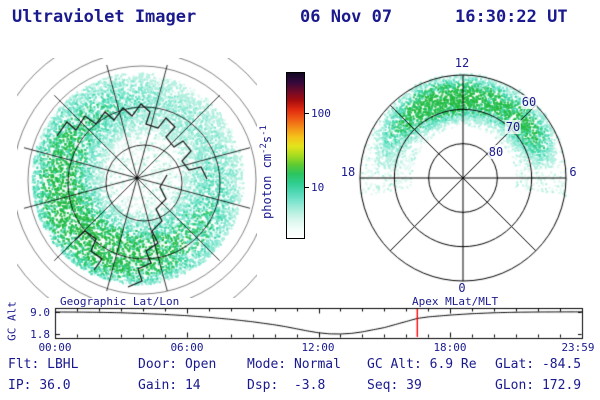 The image size is (600, 400). I want to click on colorbar-tick-label-100: 100, so click(321, 113).